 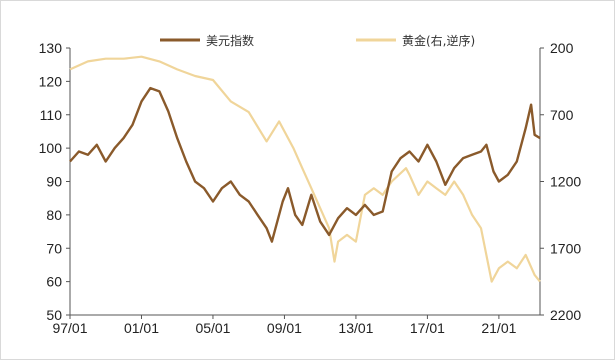 I want to click on x-tick-label: 01/01, so click(x=141, y=328).